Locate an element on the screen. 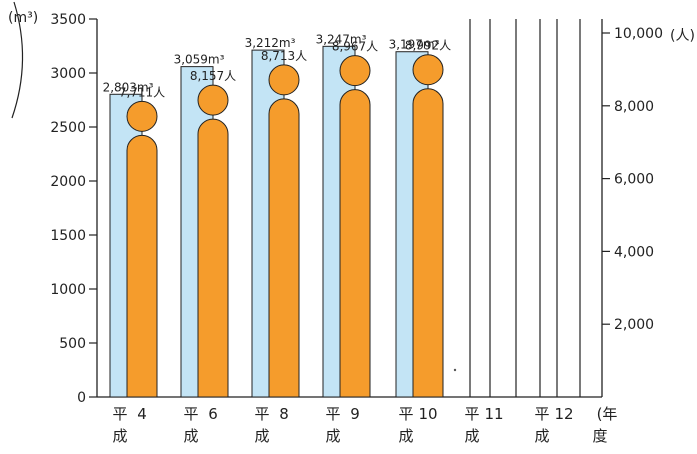 This screenshot has width=697, height=454. category-label-number: 9 is located at coordinates (355, 414).